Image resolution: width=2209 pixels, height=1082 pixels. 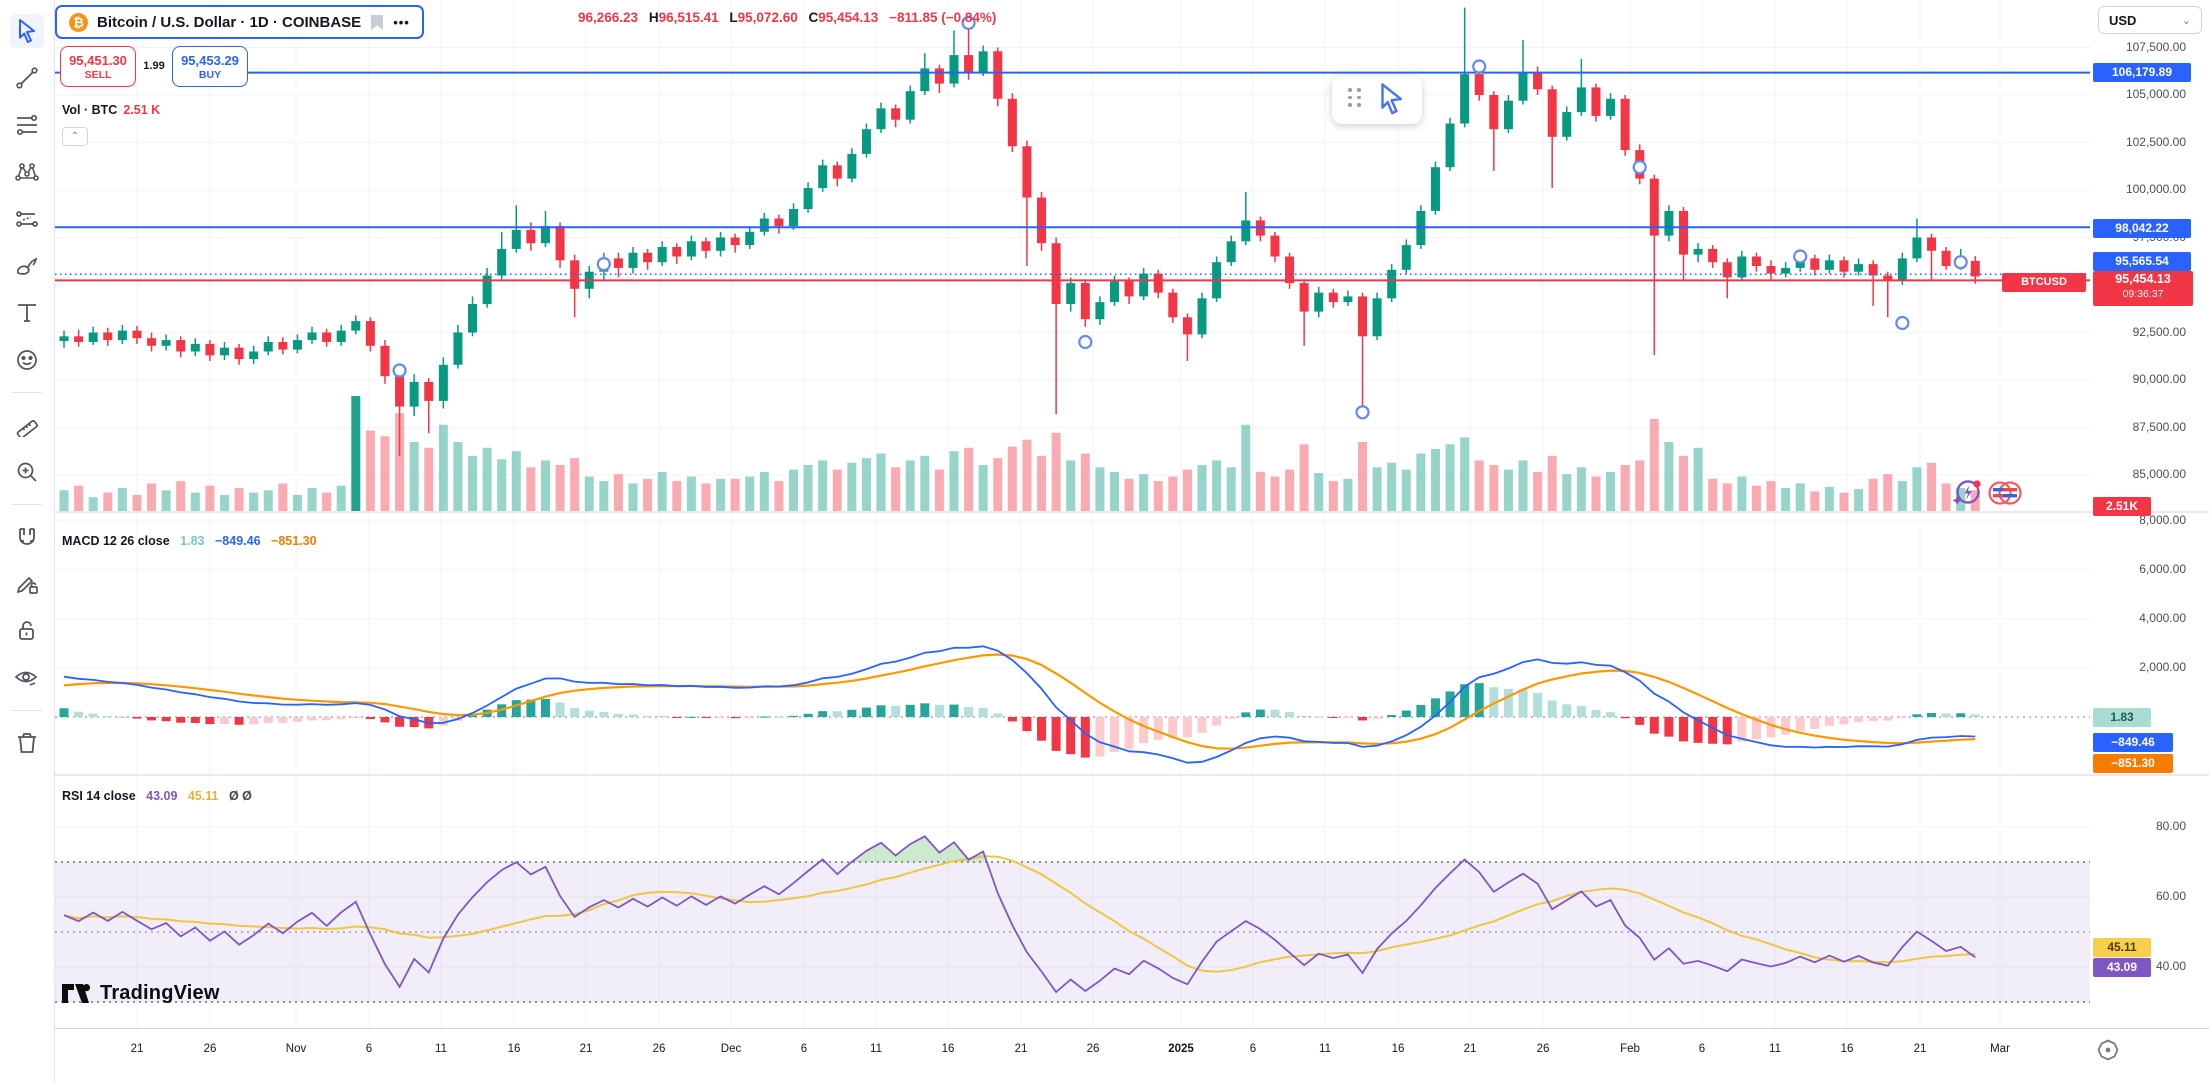 I want to click on fib-retracement-icon, so click(x=27, y=125).